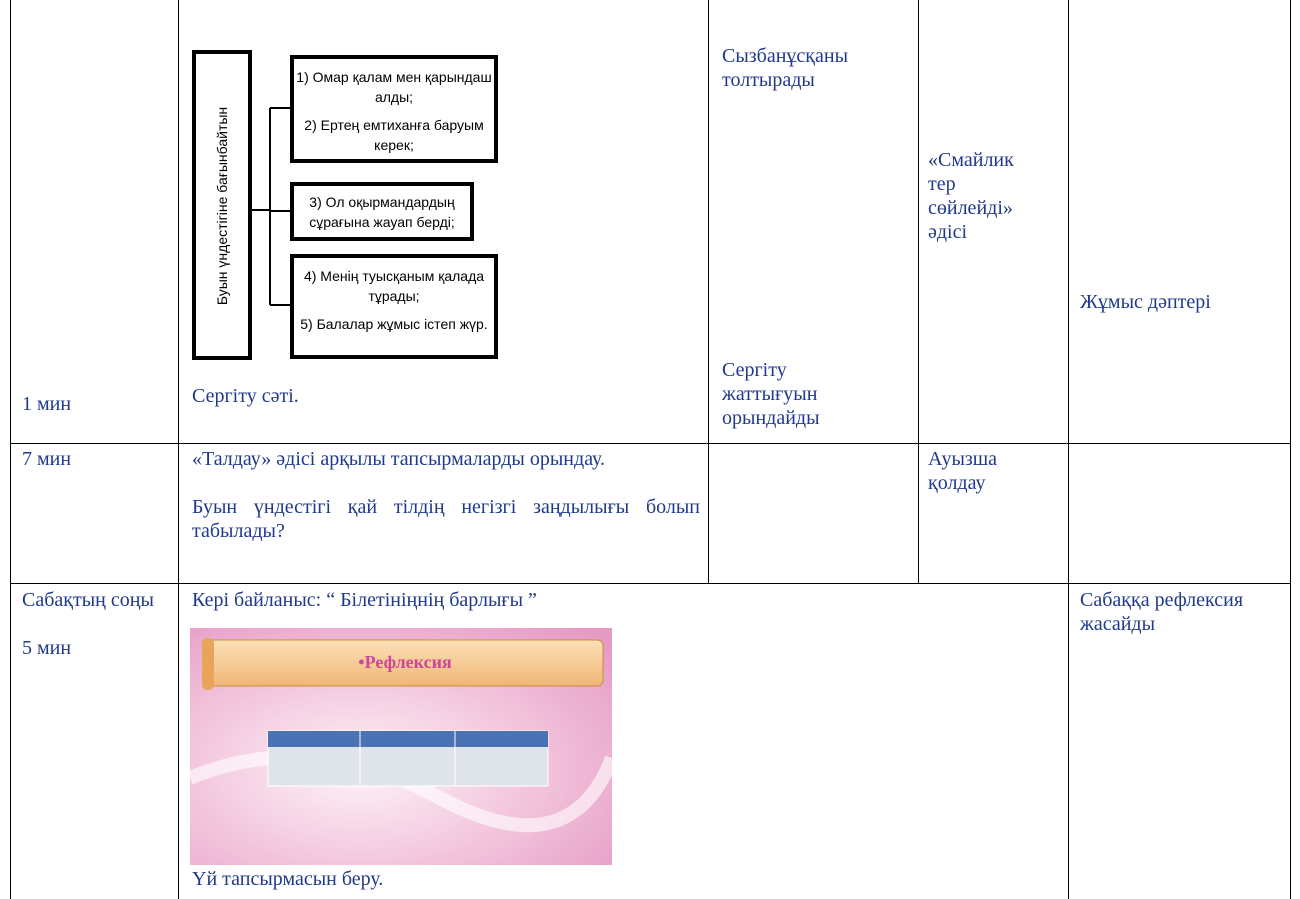 The height and width of the screenshot is (899, 1300). What do you see at coordinates (288, 879) in the screenshot?
I see `homework: Үй тапсырмасын беру.` at bounding box center [288, 879].